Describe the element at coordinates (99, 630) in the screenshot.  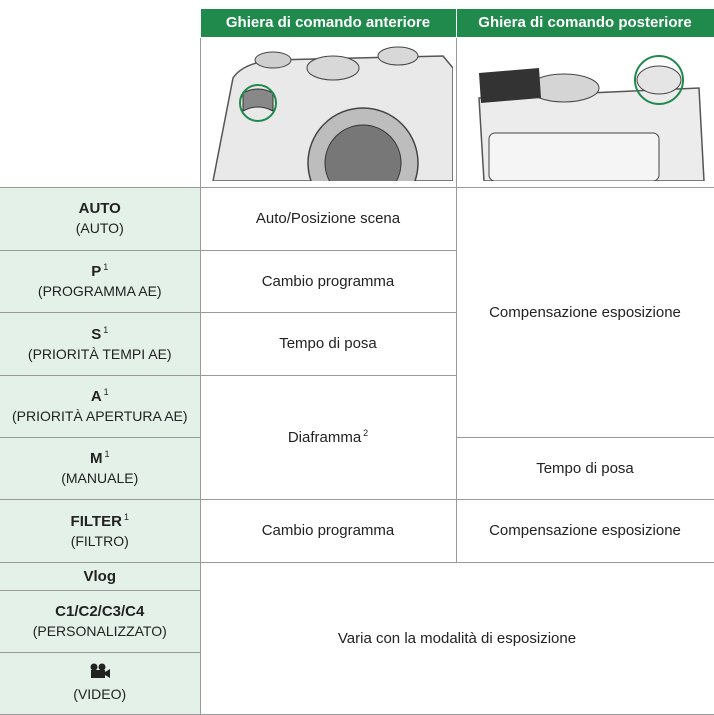
I see `mode-sub: (PERSONALIZZATO)` at that location.